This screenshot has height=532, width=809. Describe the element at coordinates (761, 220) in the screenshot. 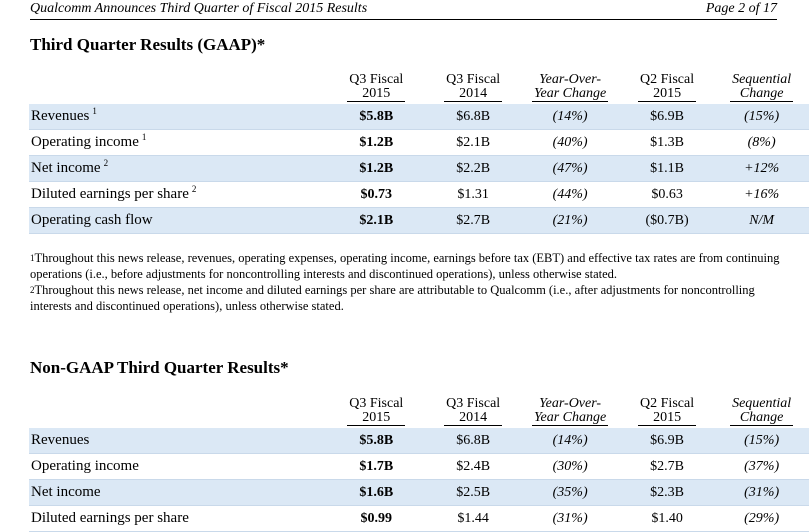

I see `cell-seq: N/M` at that location.